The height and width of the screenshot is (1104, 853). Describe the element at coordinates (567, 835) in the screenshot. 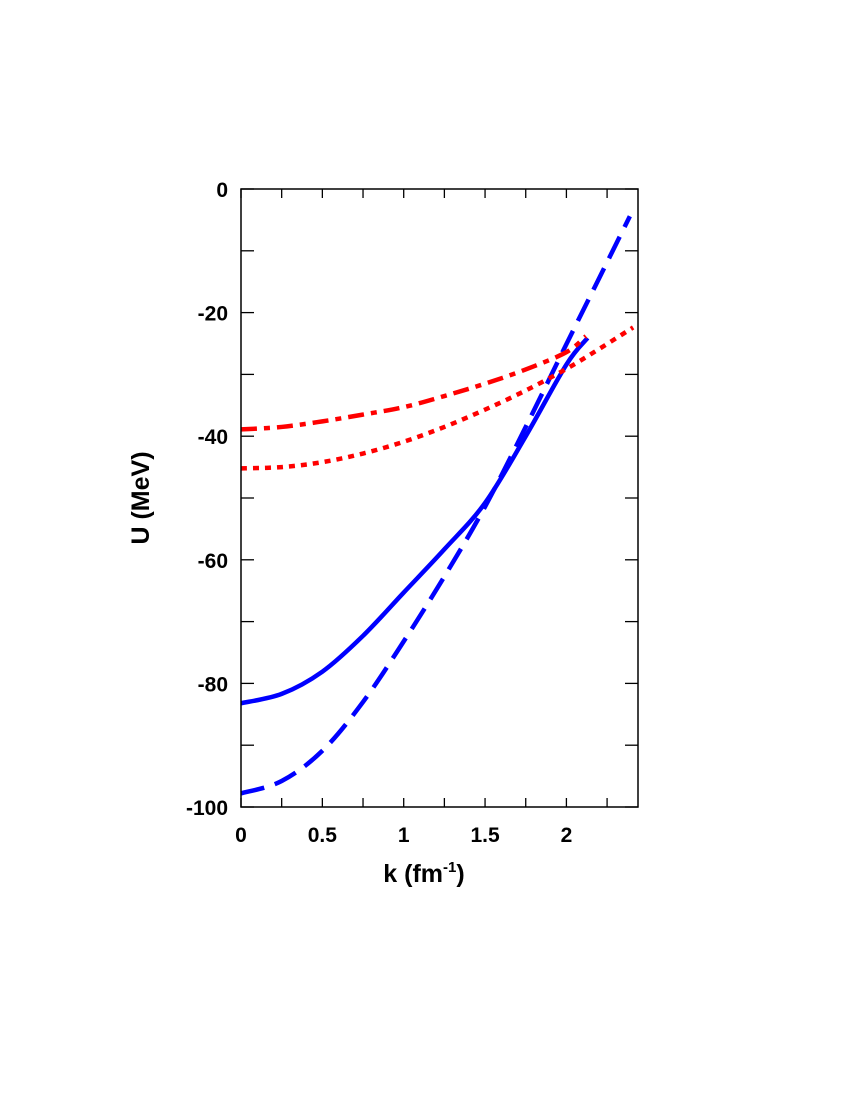

I see `x-tick-label: 2` at that location.